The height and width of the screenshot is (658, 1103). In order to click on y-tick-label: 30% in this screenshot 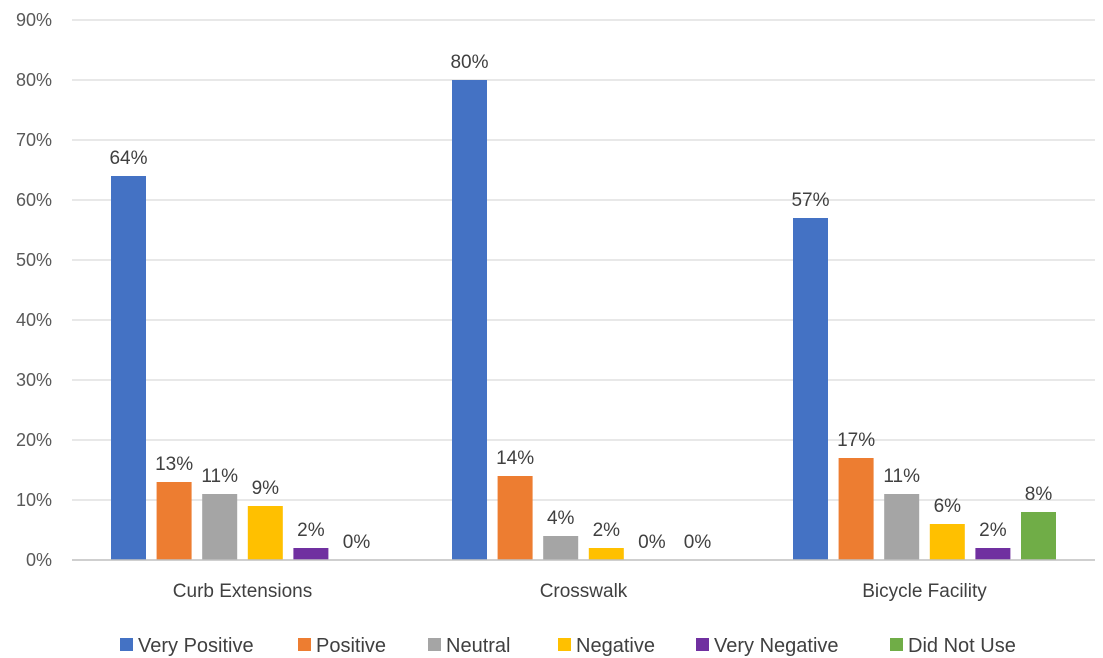, I will do `click(34, 380)`.